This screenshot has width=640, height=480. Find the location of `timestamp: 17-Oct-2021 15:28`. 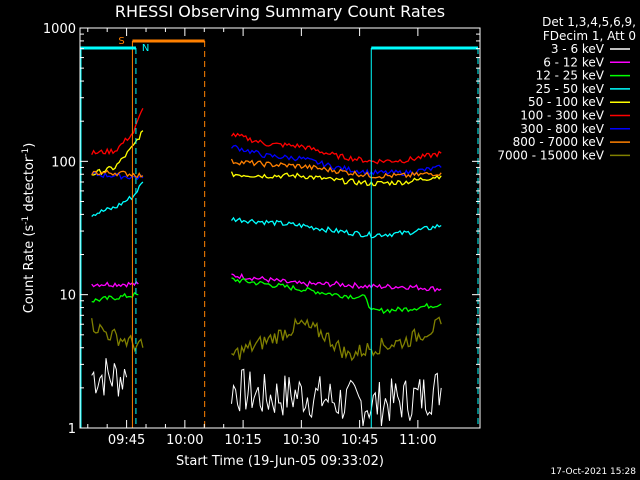

timestamp: 17-Oct-2021 15:28 is located at coordinates (594, 472).